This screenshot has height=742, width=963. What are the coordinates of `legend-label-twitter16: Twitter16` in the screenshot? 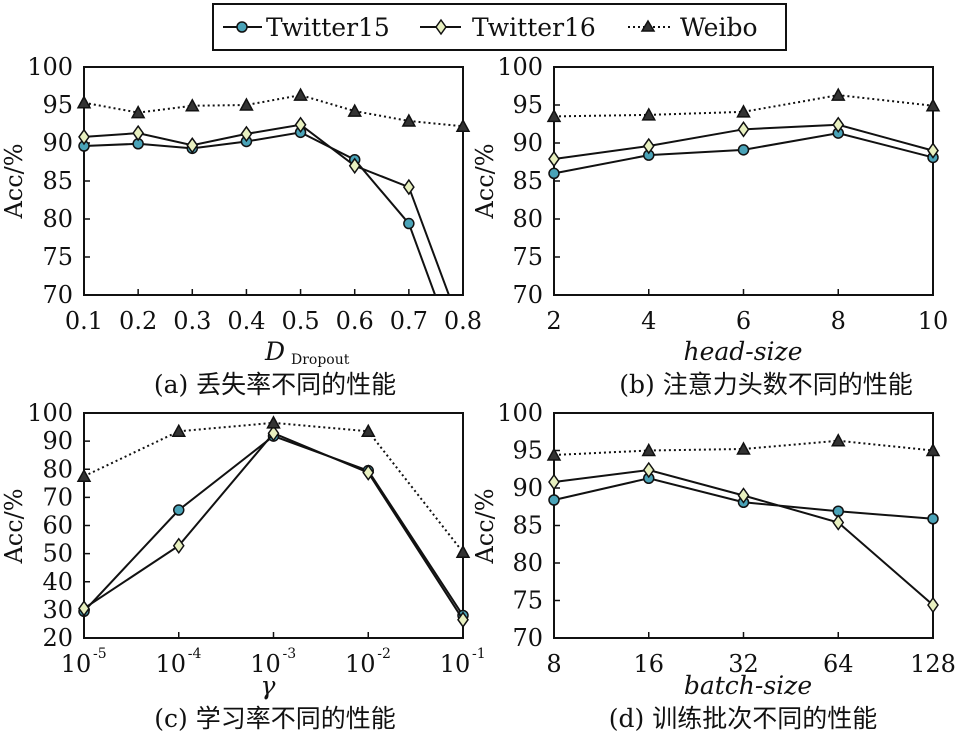 It's located at (534, 27).